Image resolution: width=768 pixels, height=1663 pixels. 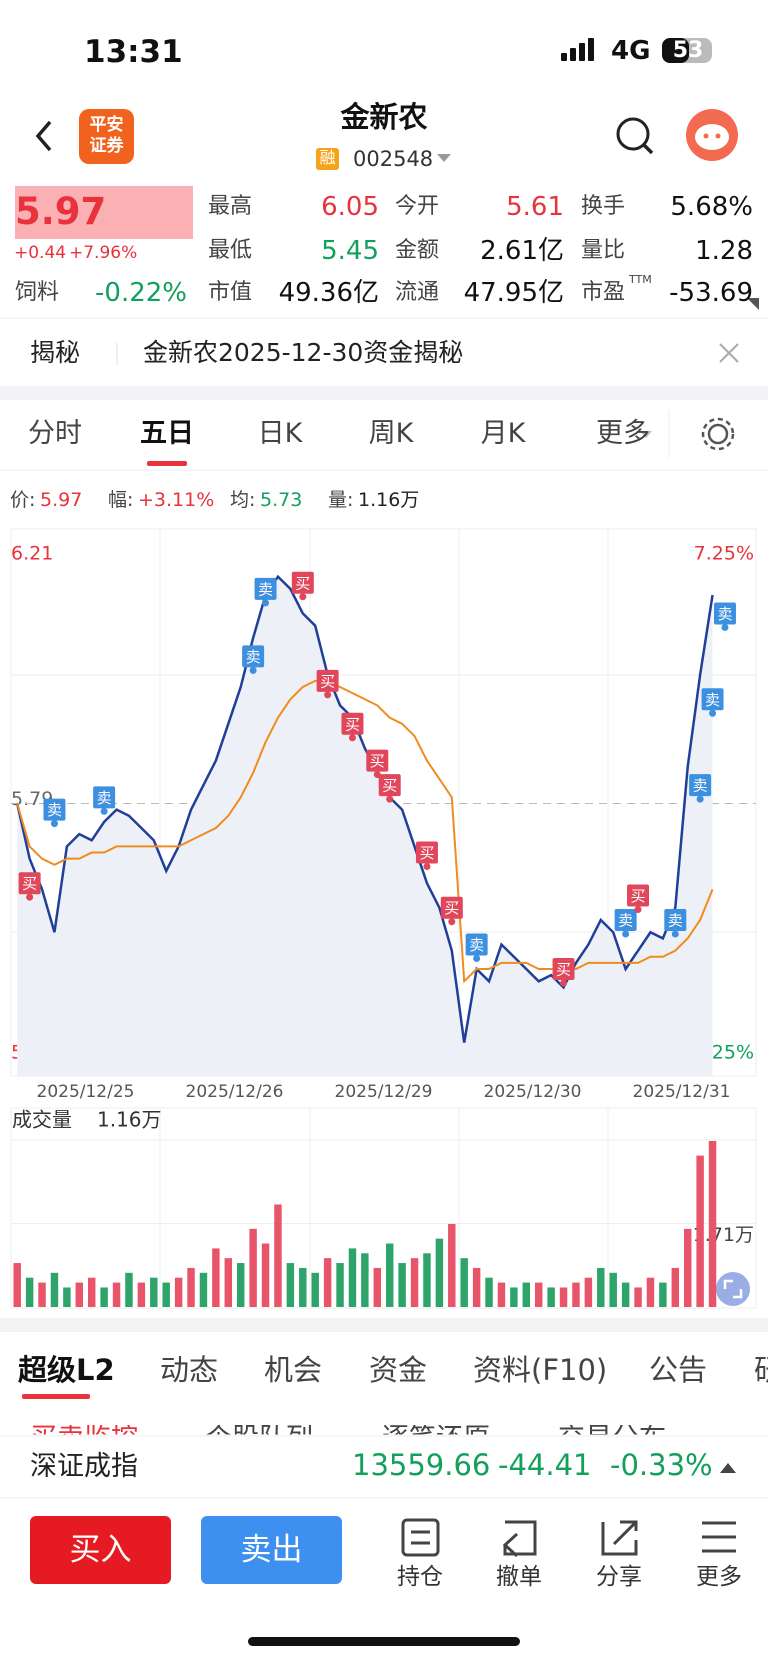 I want to click on tool-label: 持仓, so click(x=420, y=1577).